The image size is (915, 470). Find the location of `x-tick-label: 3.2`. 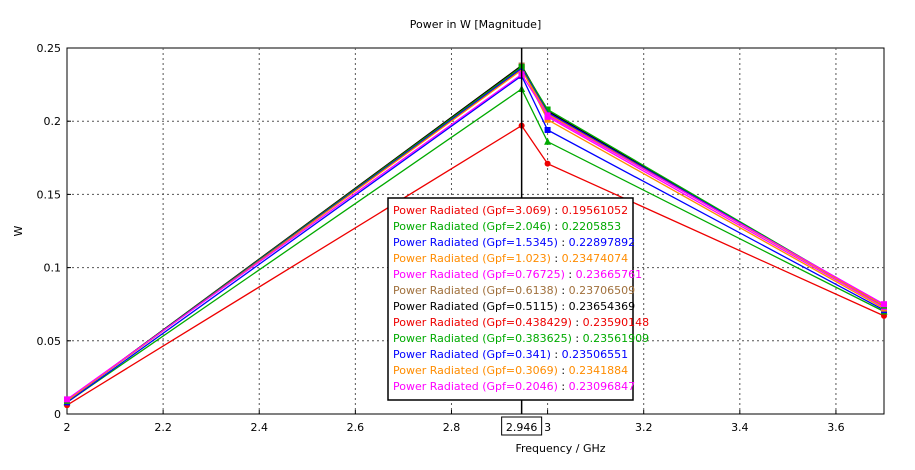

x-tick-label: 3.2 is located at coordinates (644, 427).